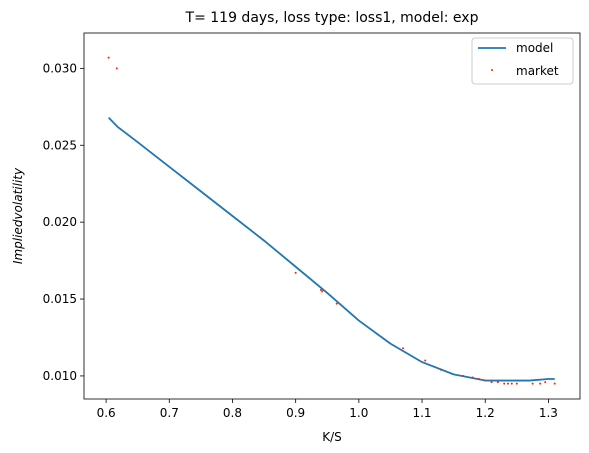 The width and height of the screenshot is (589, 453). Describe the element at coordinates (327, 409) in the screenshot. I see `x-axis-ticks: 0.6 0.7 0.8 0.9 1.0 1.1 1.2 1.3` at that location.